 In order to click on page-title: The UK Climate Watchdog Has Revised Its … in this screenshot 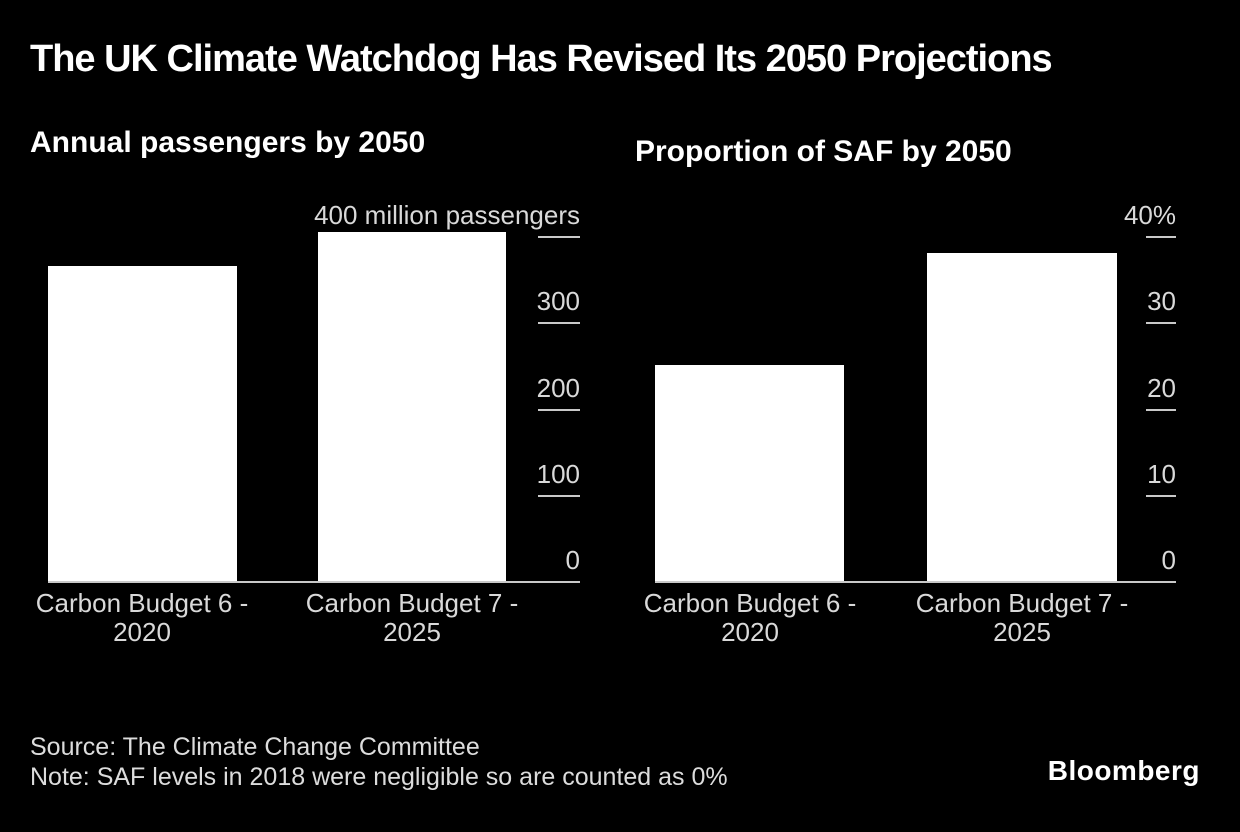, I will do `click(541, 59)`.